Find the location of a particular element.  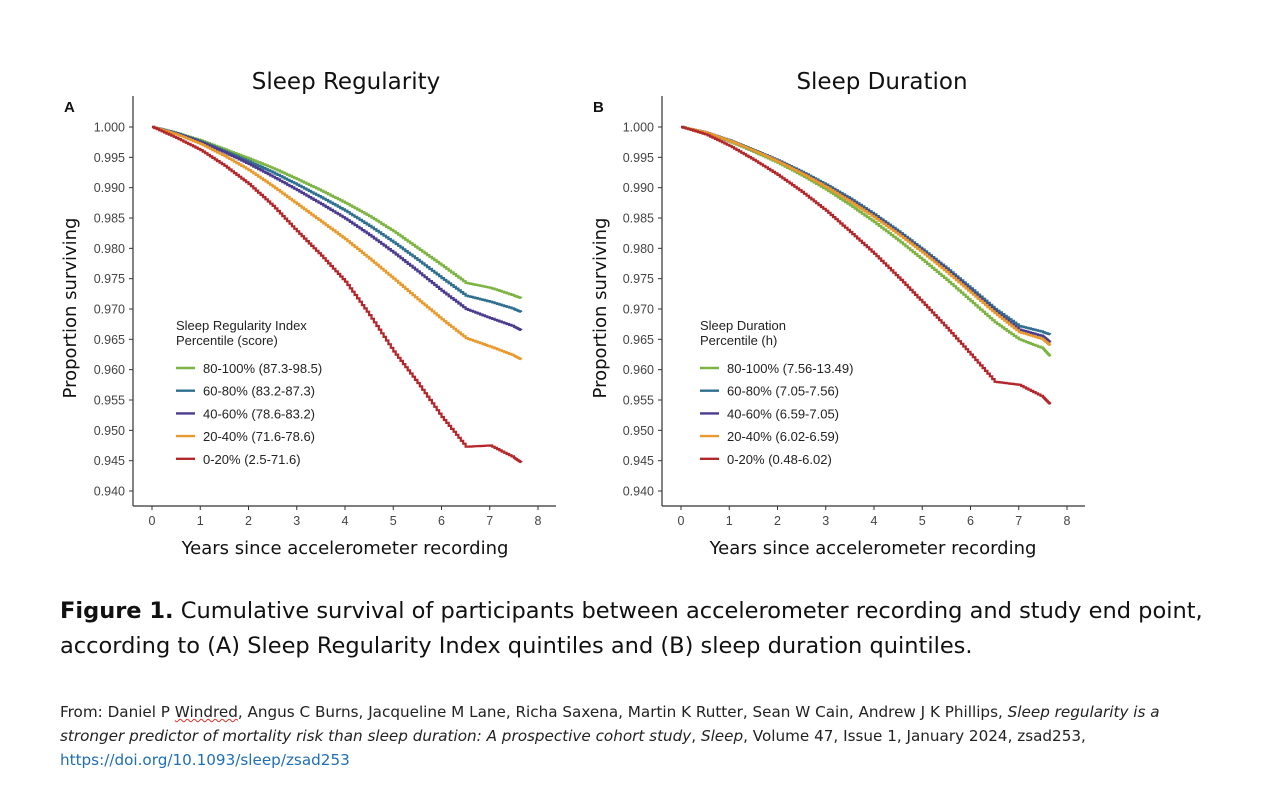

source-sep: , is located at coordinates (694, 736).